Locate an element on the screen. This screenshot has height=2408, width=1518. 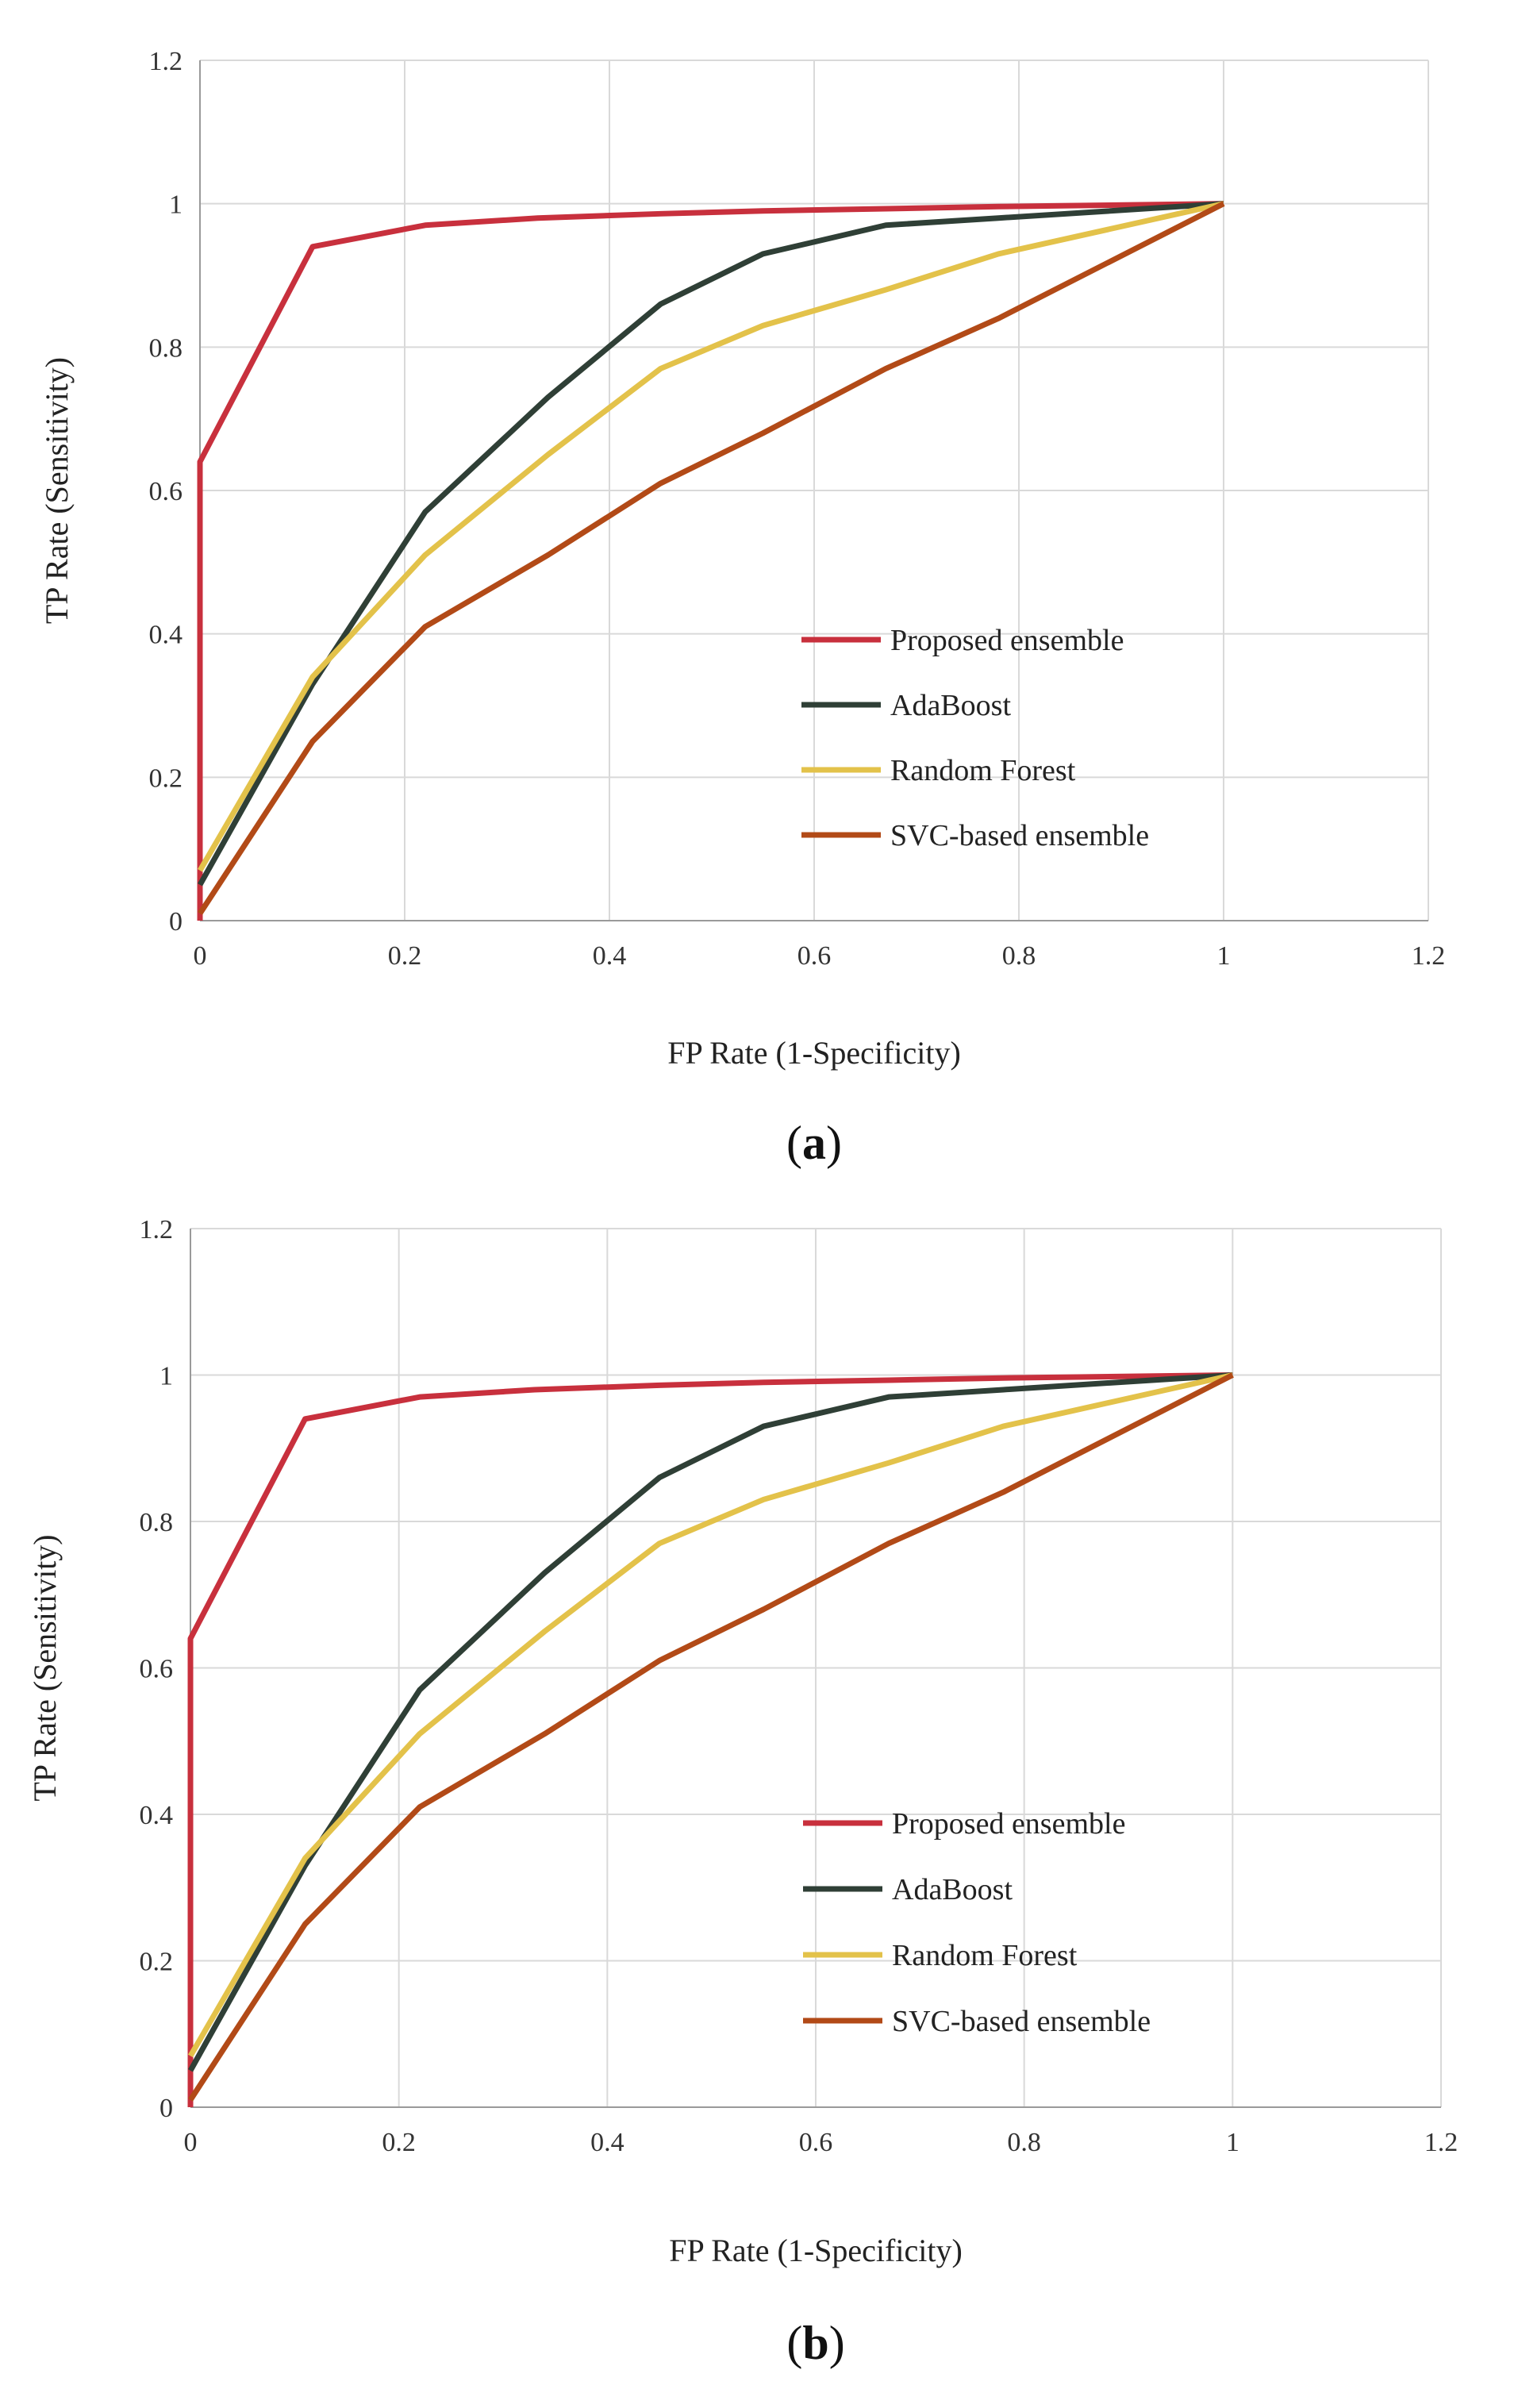
panel-label: (b) is located at coordinates (815, 2343).